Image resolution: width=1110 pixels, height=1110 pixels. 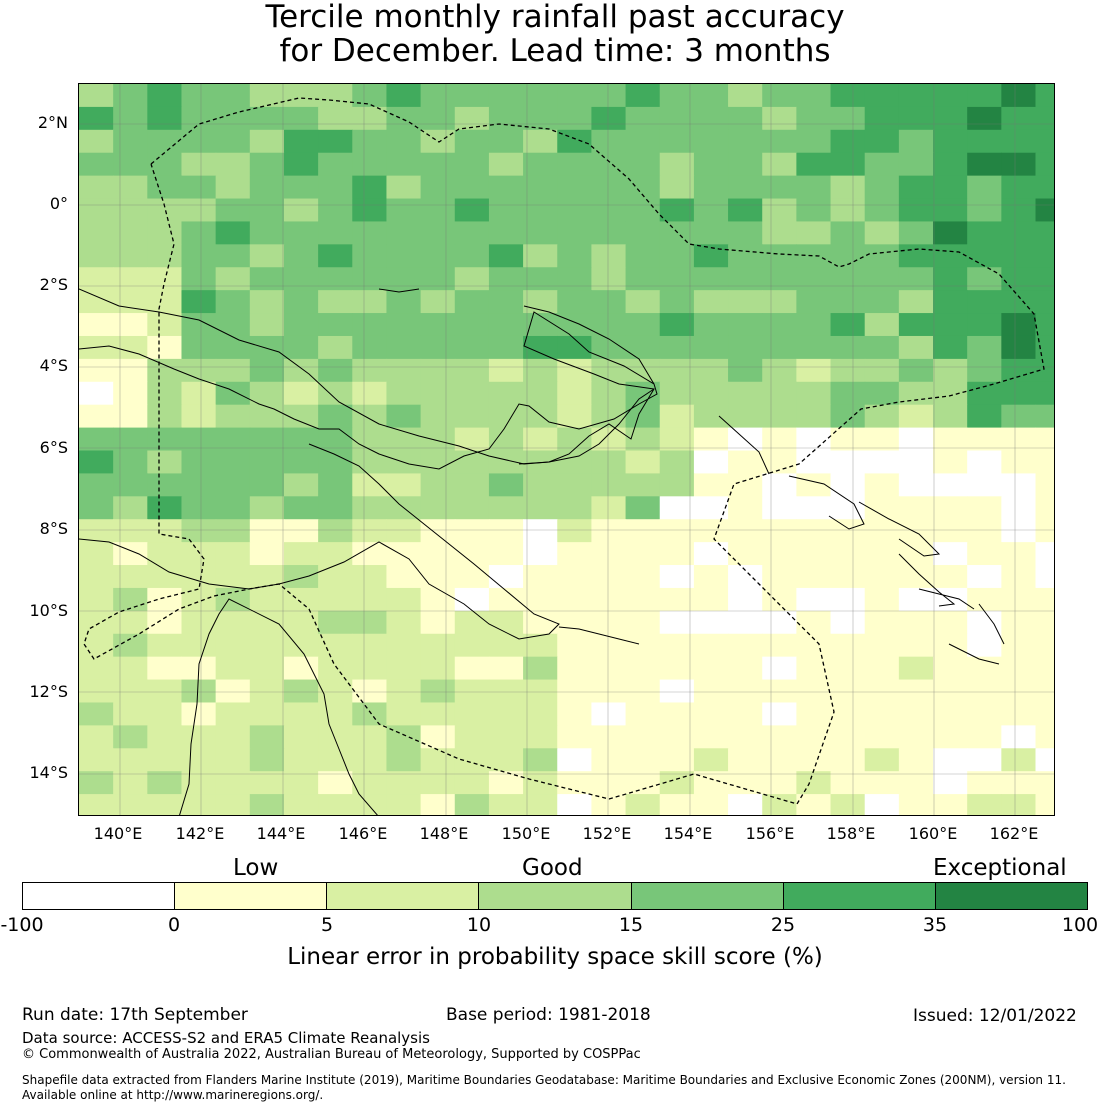 I want to click on lat-label-10s: 10°S, so click(x=48, y=610).